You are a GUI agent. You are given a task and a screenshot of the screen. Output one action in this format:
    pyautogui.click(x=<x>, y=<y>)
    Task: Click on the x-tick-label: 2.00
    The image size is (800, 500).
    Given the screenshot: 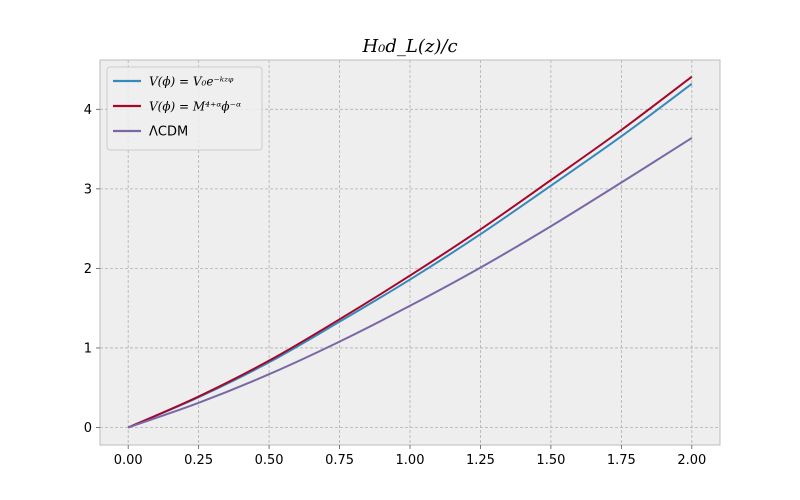 What is the action you would take?
    pyautogui.click(x=691, y=460)
    